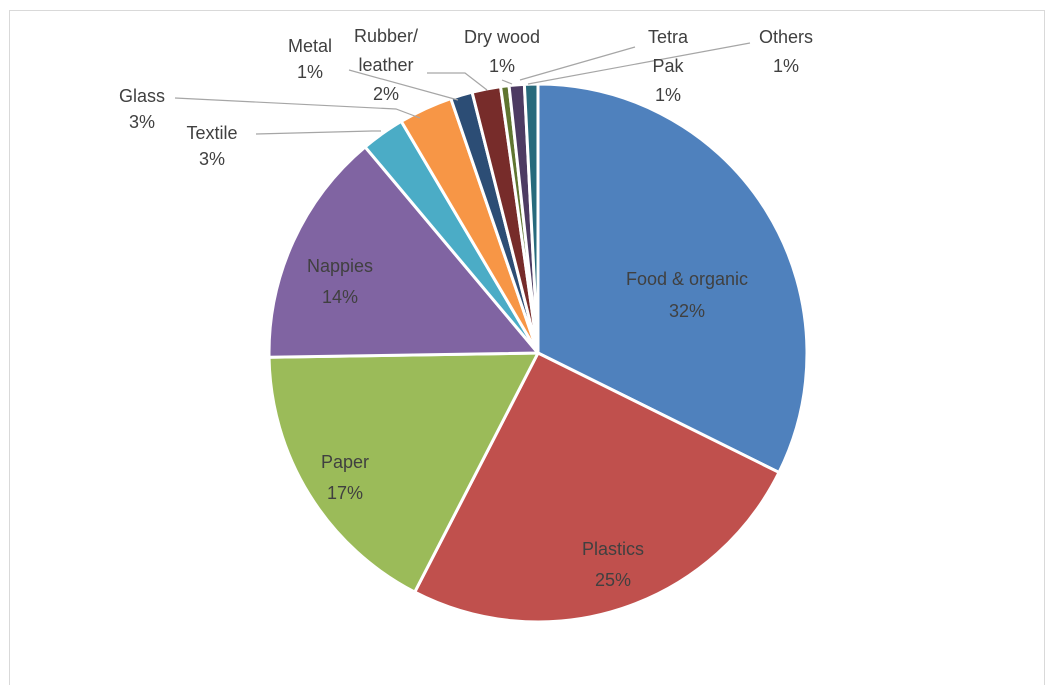  Describe the element at coordinates (385, 65) in the screenshot. I see `label-rubber-leather-name-2: leather` at that location.